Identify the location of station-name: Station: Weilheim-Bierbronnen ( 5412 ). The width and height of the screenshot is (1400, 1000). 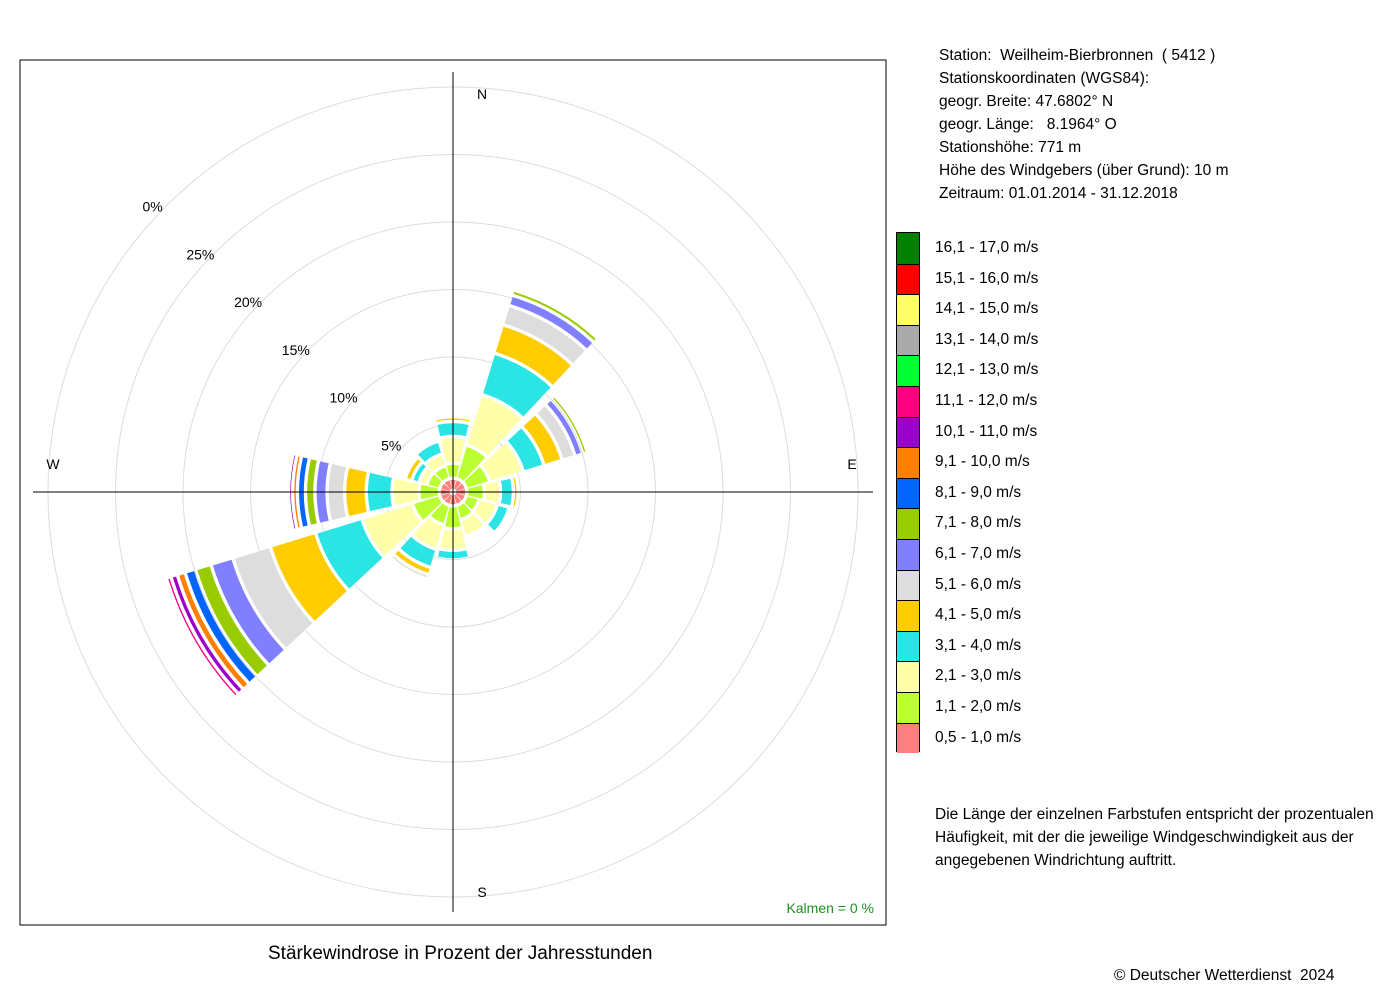
(1077, 55).